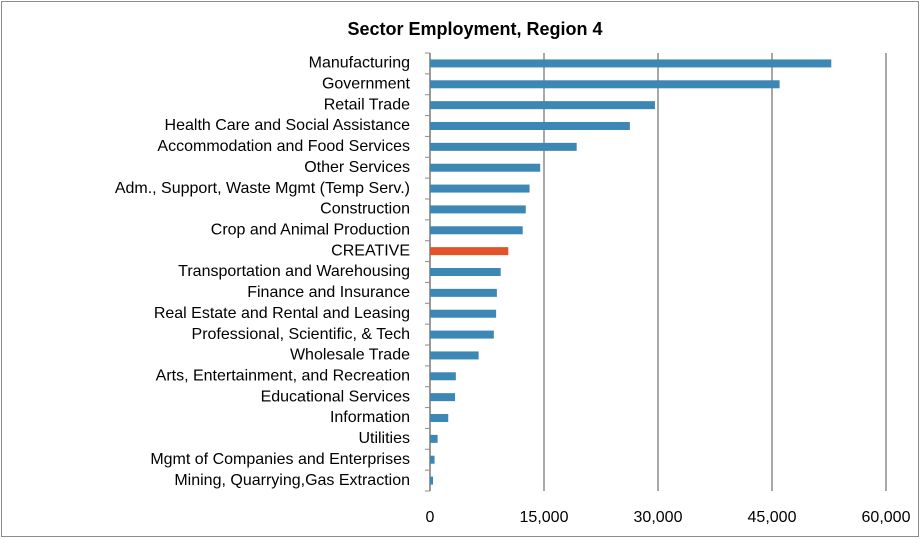  Describe the element at coordinates (370, 250) in the screenshot. I see `y-tick-label: CREATIVE` at that location.